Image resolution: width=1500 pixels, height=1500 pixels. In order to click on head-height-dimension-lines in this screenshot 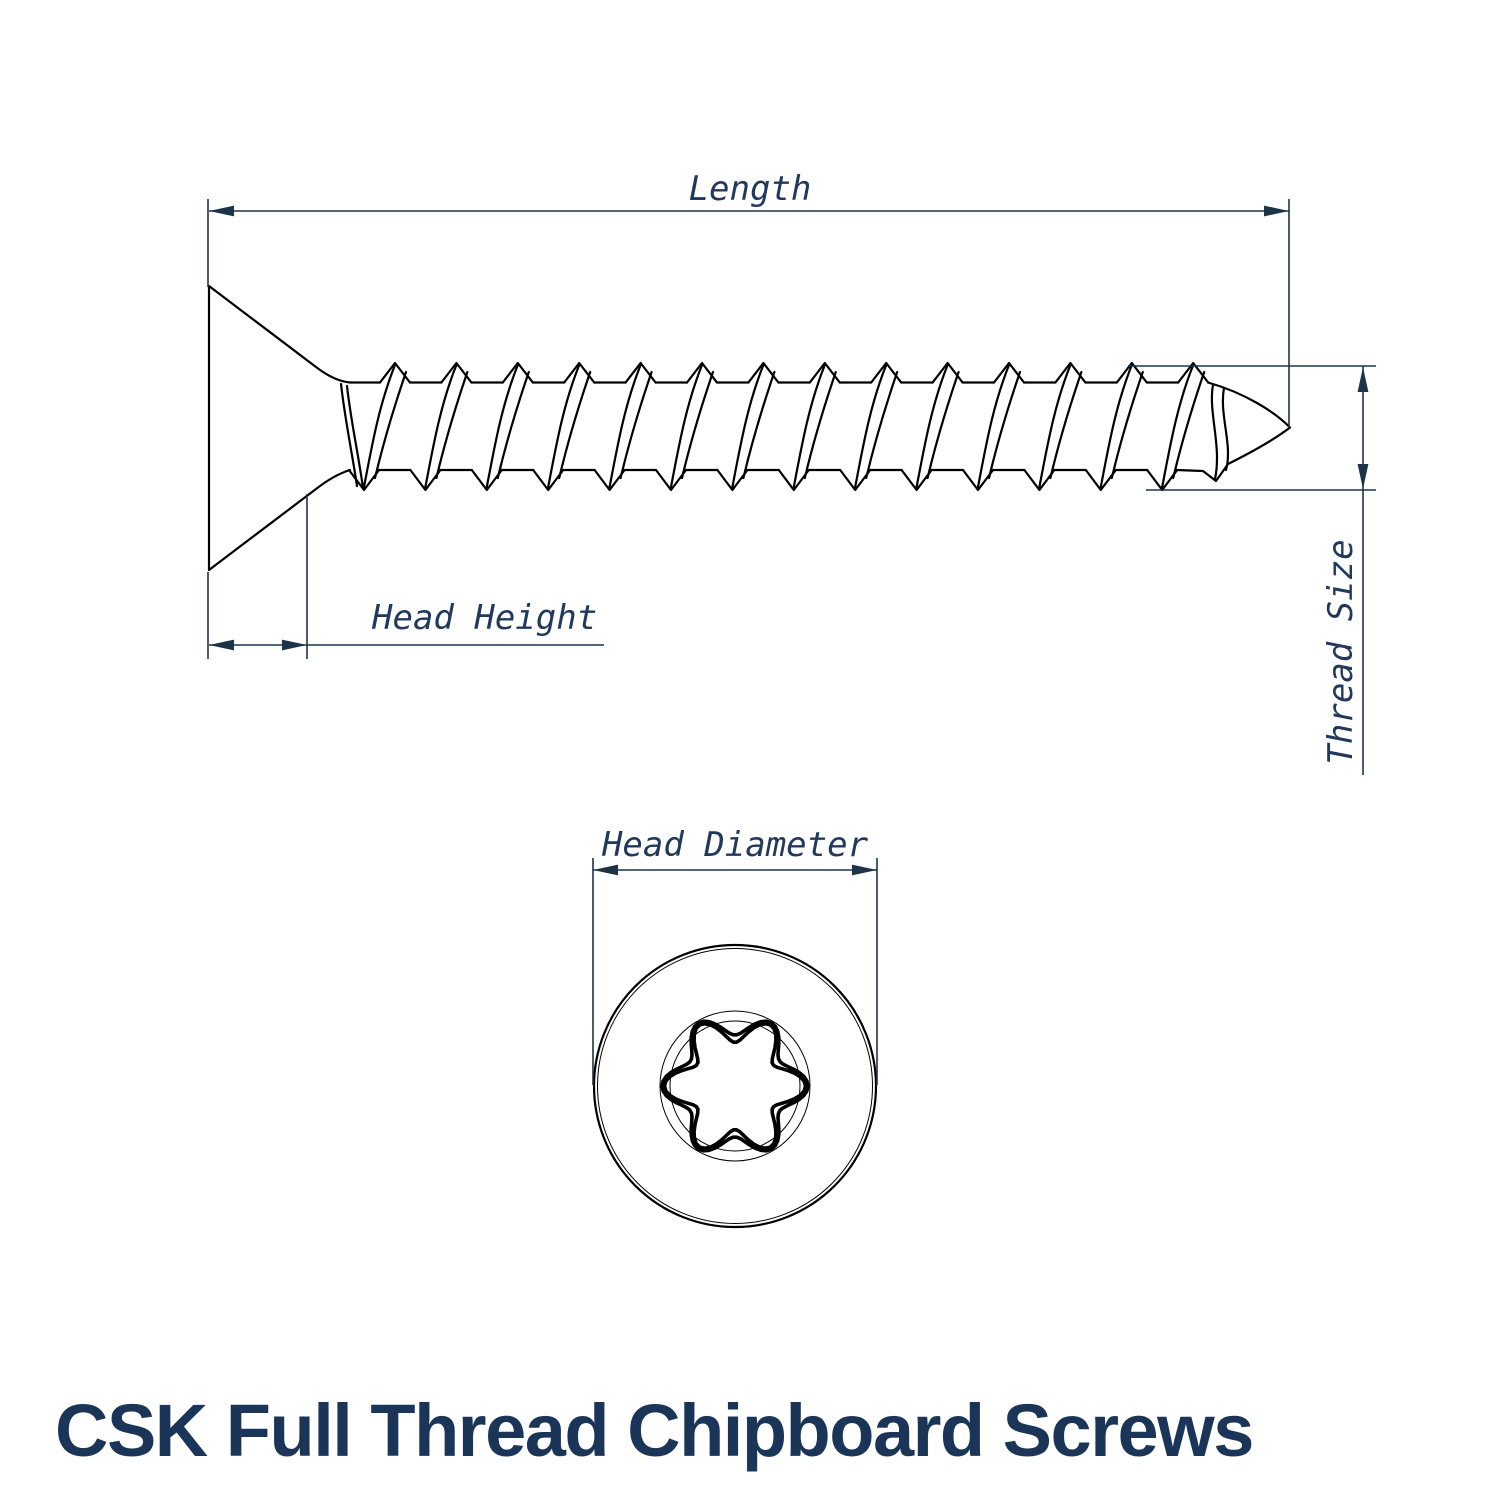, I will do `click(405, 576)`.